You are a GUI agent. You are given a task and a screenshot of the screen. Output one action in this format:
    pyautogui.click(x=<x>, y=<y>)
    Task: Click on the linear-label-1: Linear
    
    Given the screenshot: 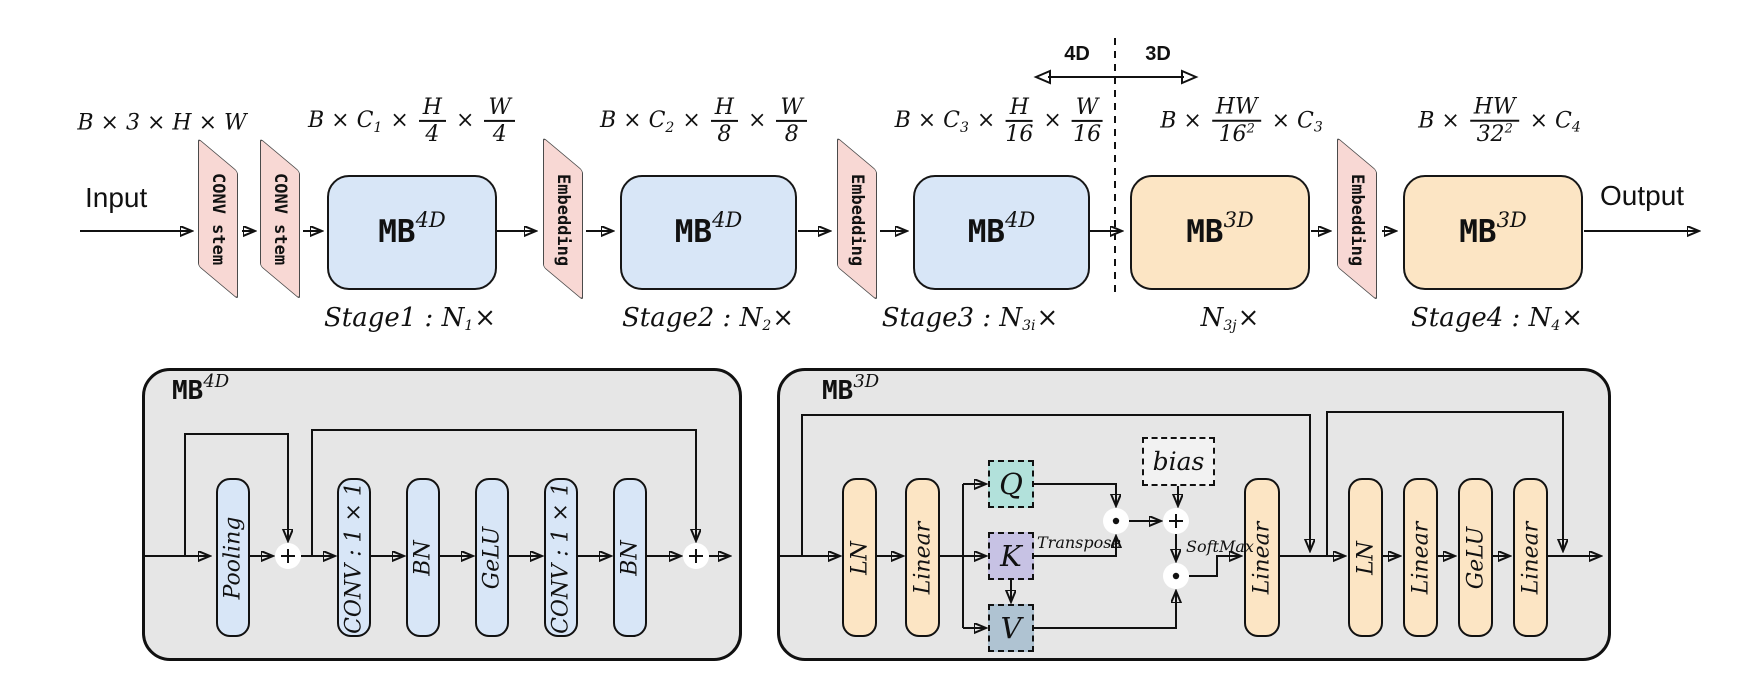 What is the action you would take?
    pyautogui.click(x=922, y=557)
    